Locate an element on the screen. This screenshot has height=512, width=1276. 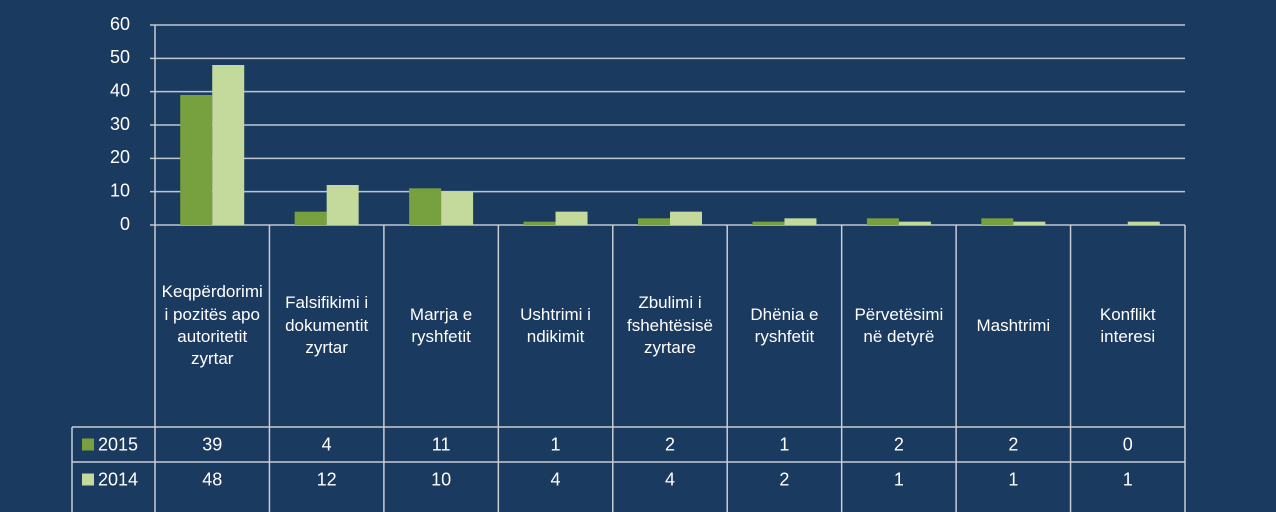
y-tick-label: 20 is located at coordinates (120, 157).